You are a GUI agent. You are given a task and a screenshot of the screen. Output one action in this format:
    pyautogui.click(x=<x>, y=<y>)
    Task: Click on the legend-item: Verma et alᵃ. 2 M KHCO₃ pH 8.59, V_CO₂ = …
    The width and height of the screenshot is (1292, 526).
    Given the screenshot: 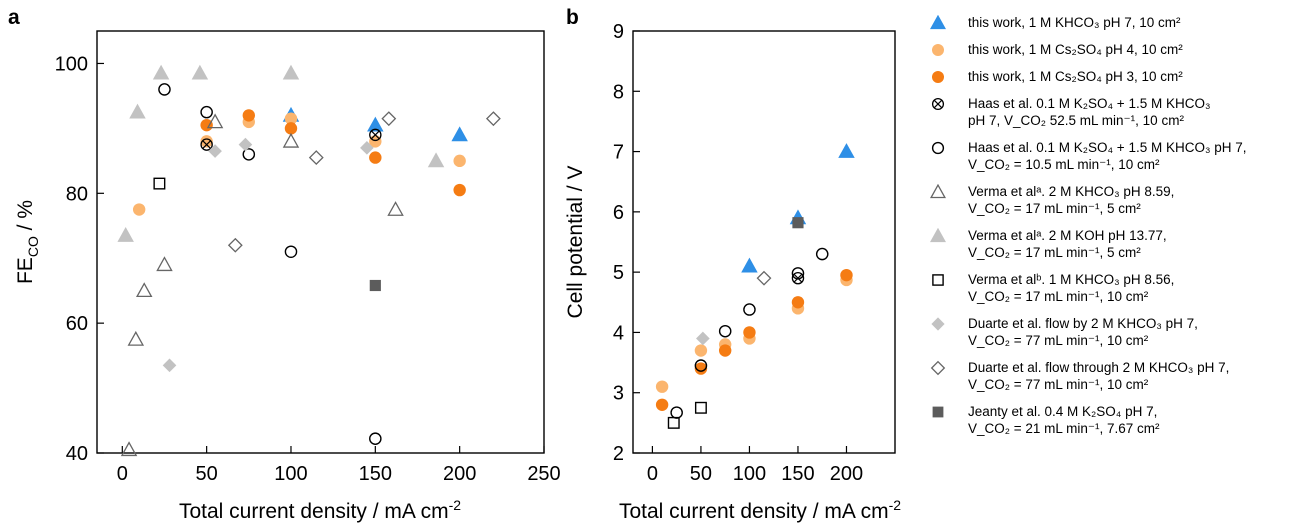 What is the action you would take?
    pyautogui.click(x=1107, y=200)
    